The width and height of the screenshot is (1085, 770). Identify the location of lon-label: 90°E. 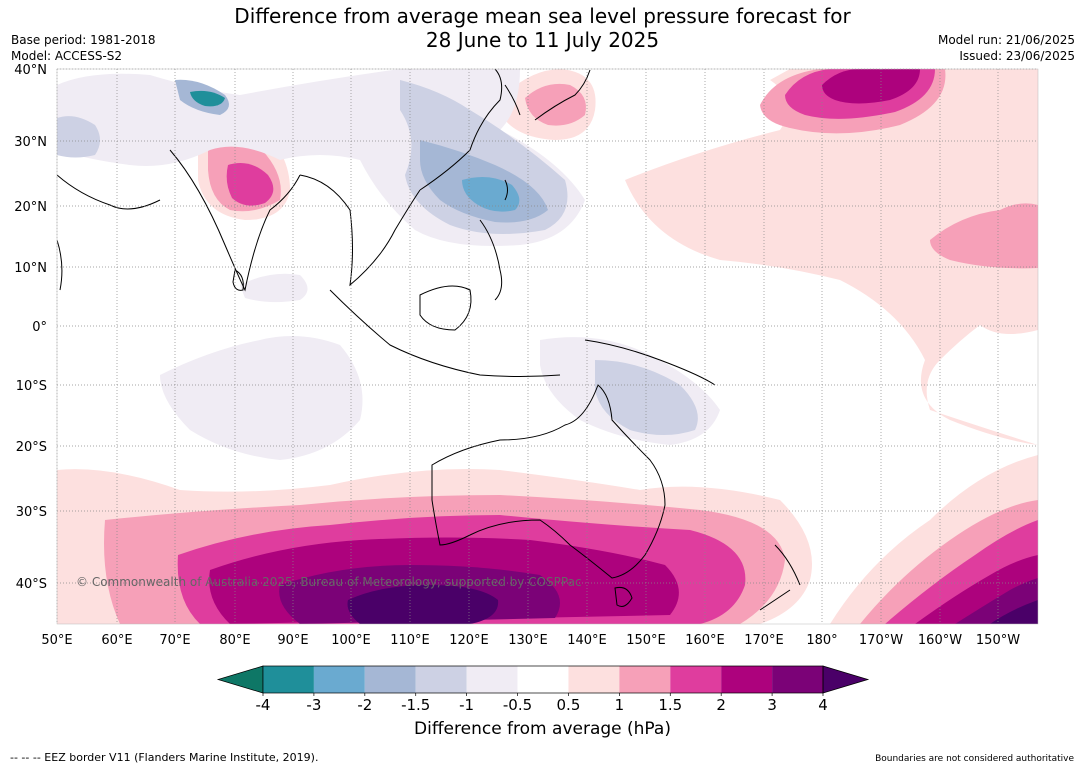
(292, 640).